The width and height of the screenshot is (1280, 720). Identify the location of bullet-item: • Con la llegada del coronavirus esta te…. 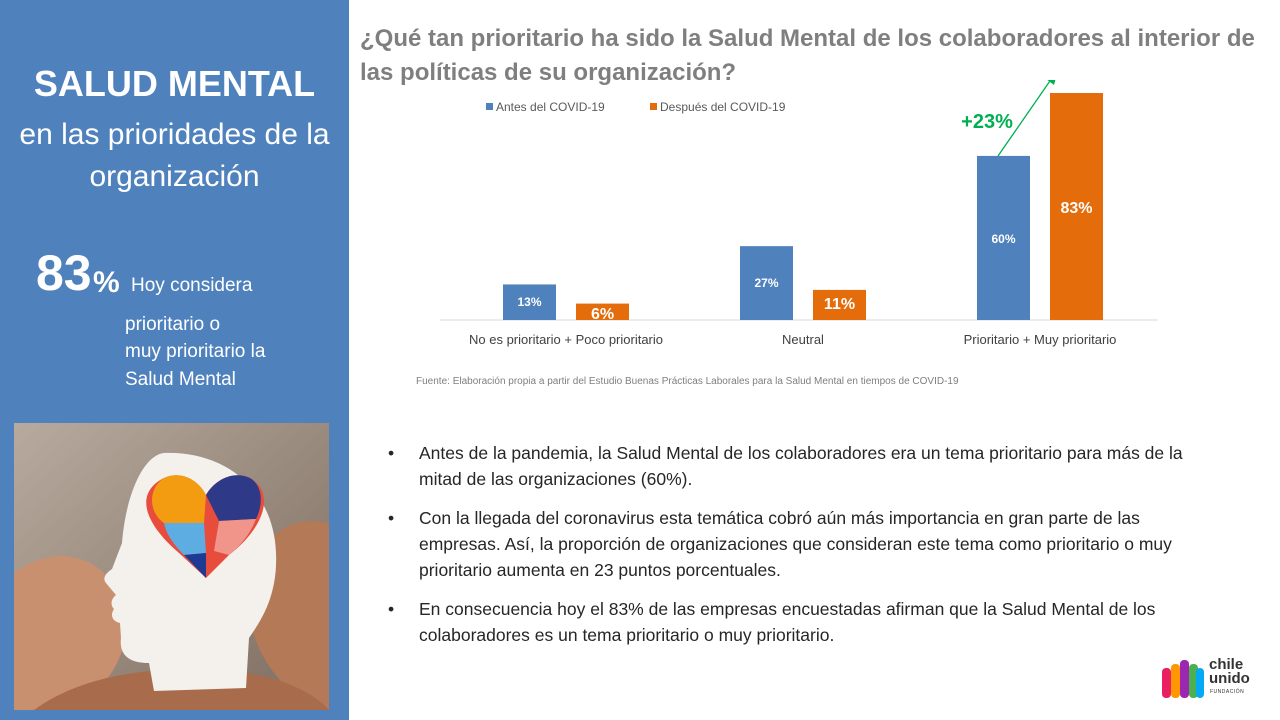
(788, 544).